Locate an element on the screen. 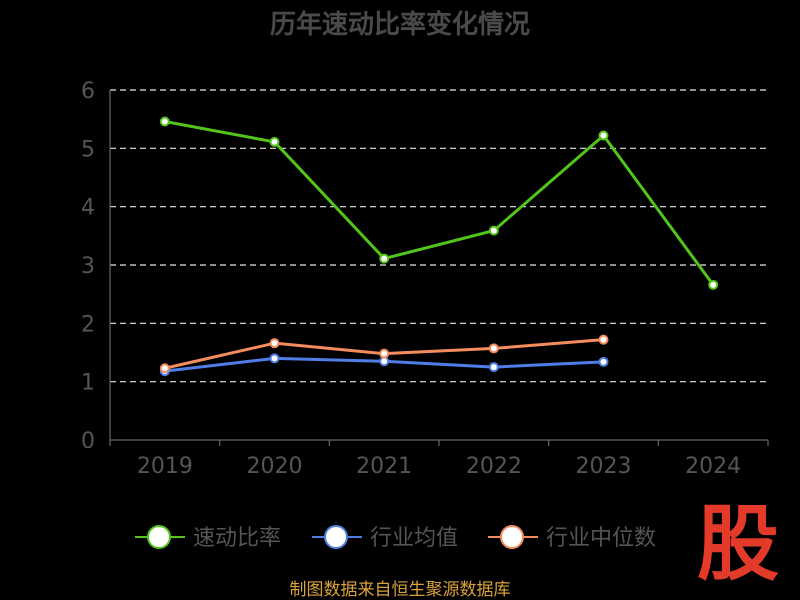  brand-logo-mark: 股 is located at coordinates (738, 544).